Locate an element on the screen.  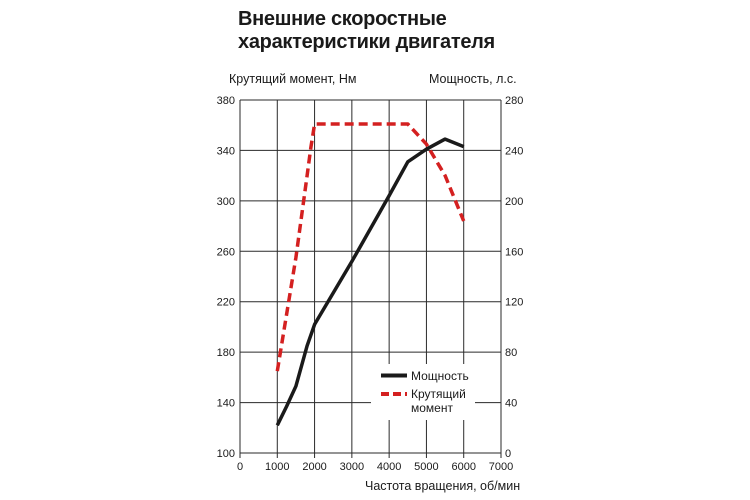
torque-series-line is located at coordinates (370, 247).